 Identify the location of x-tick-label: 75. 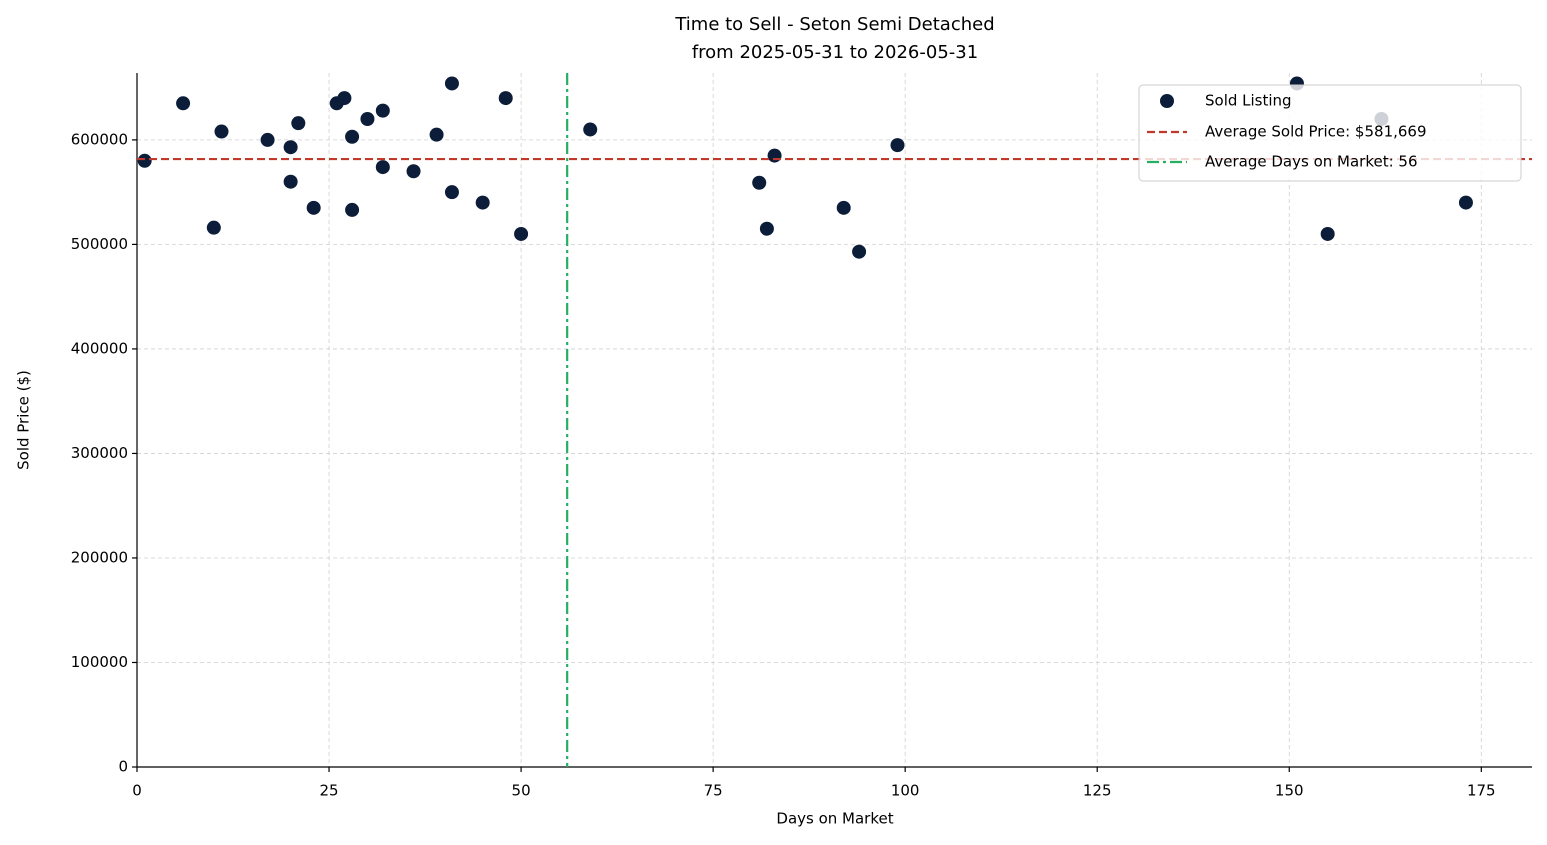
(713, 791).